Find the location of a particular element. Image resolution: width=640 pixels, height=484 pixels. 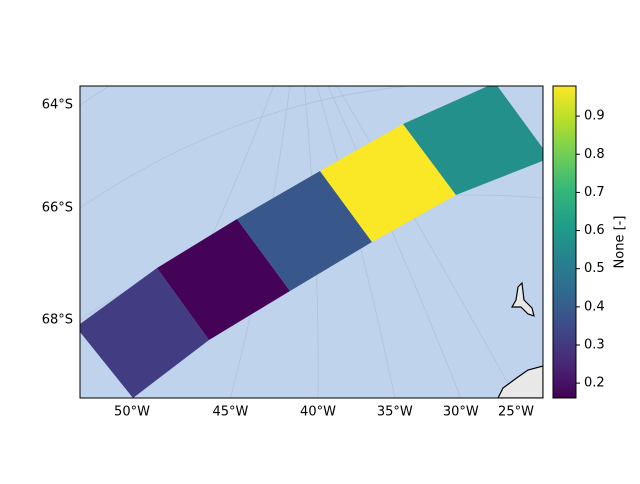

x-tick-label: 25°W is located at coordinates (516, 412).